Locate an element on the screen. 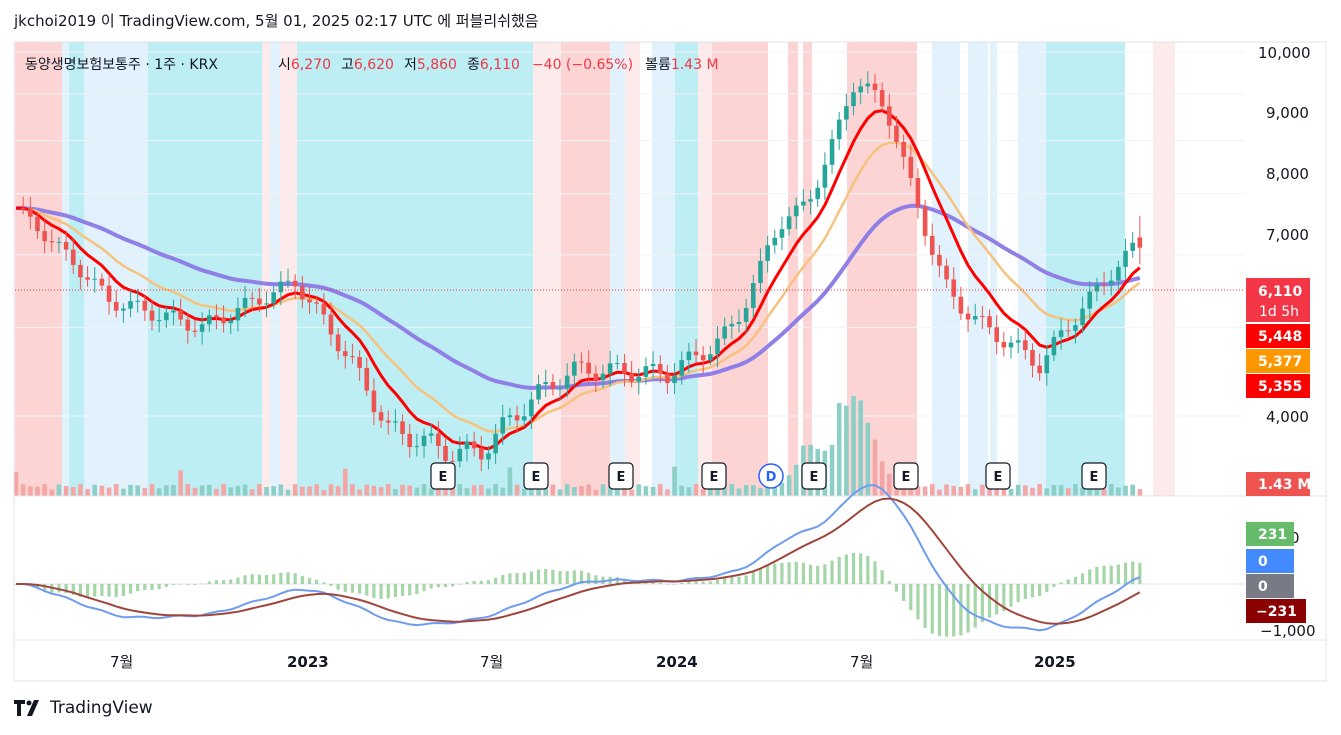  dividend-event-marker: D is located at coordinates (771, 476).